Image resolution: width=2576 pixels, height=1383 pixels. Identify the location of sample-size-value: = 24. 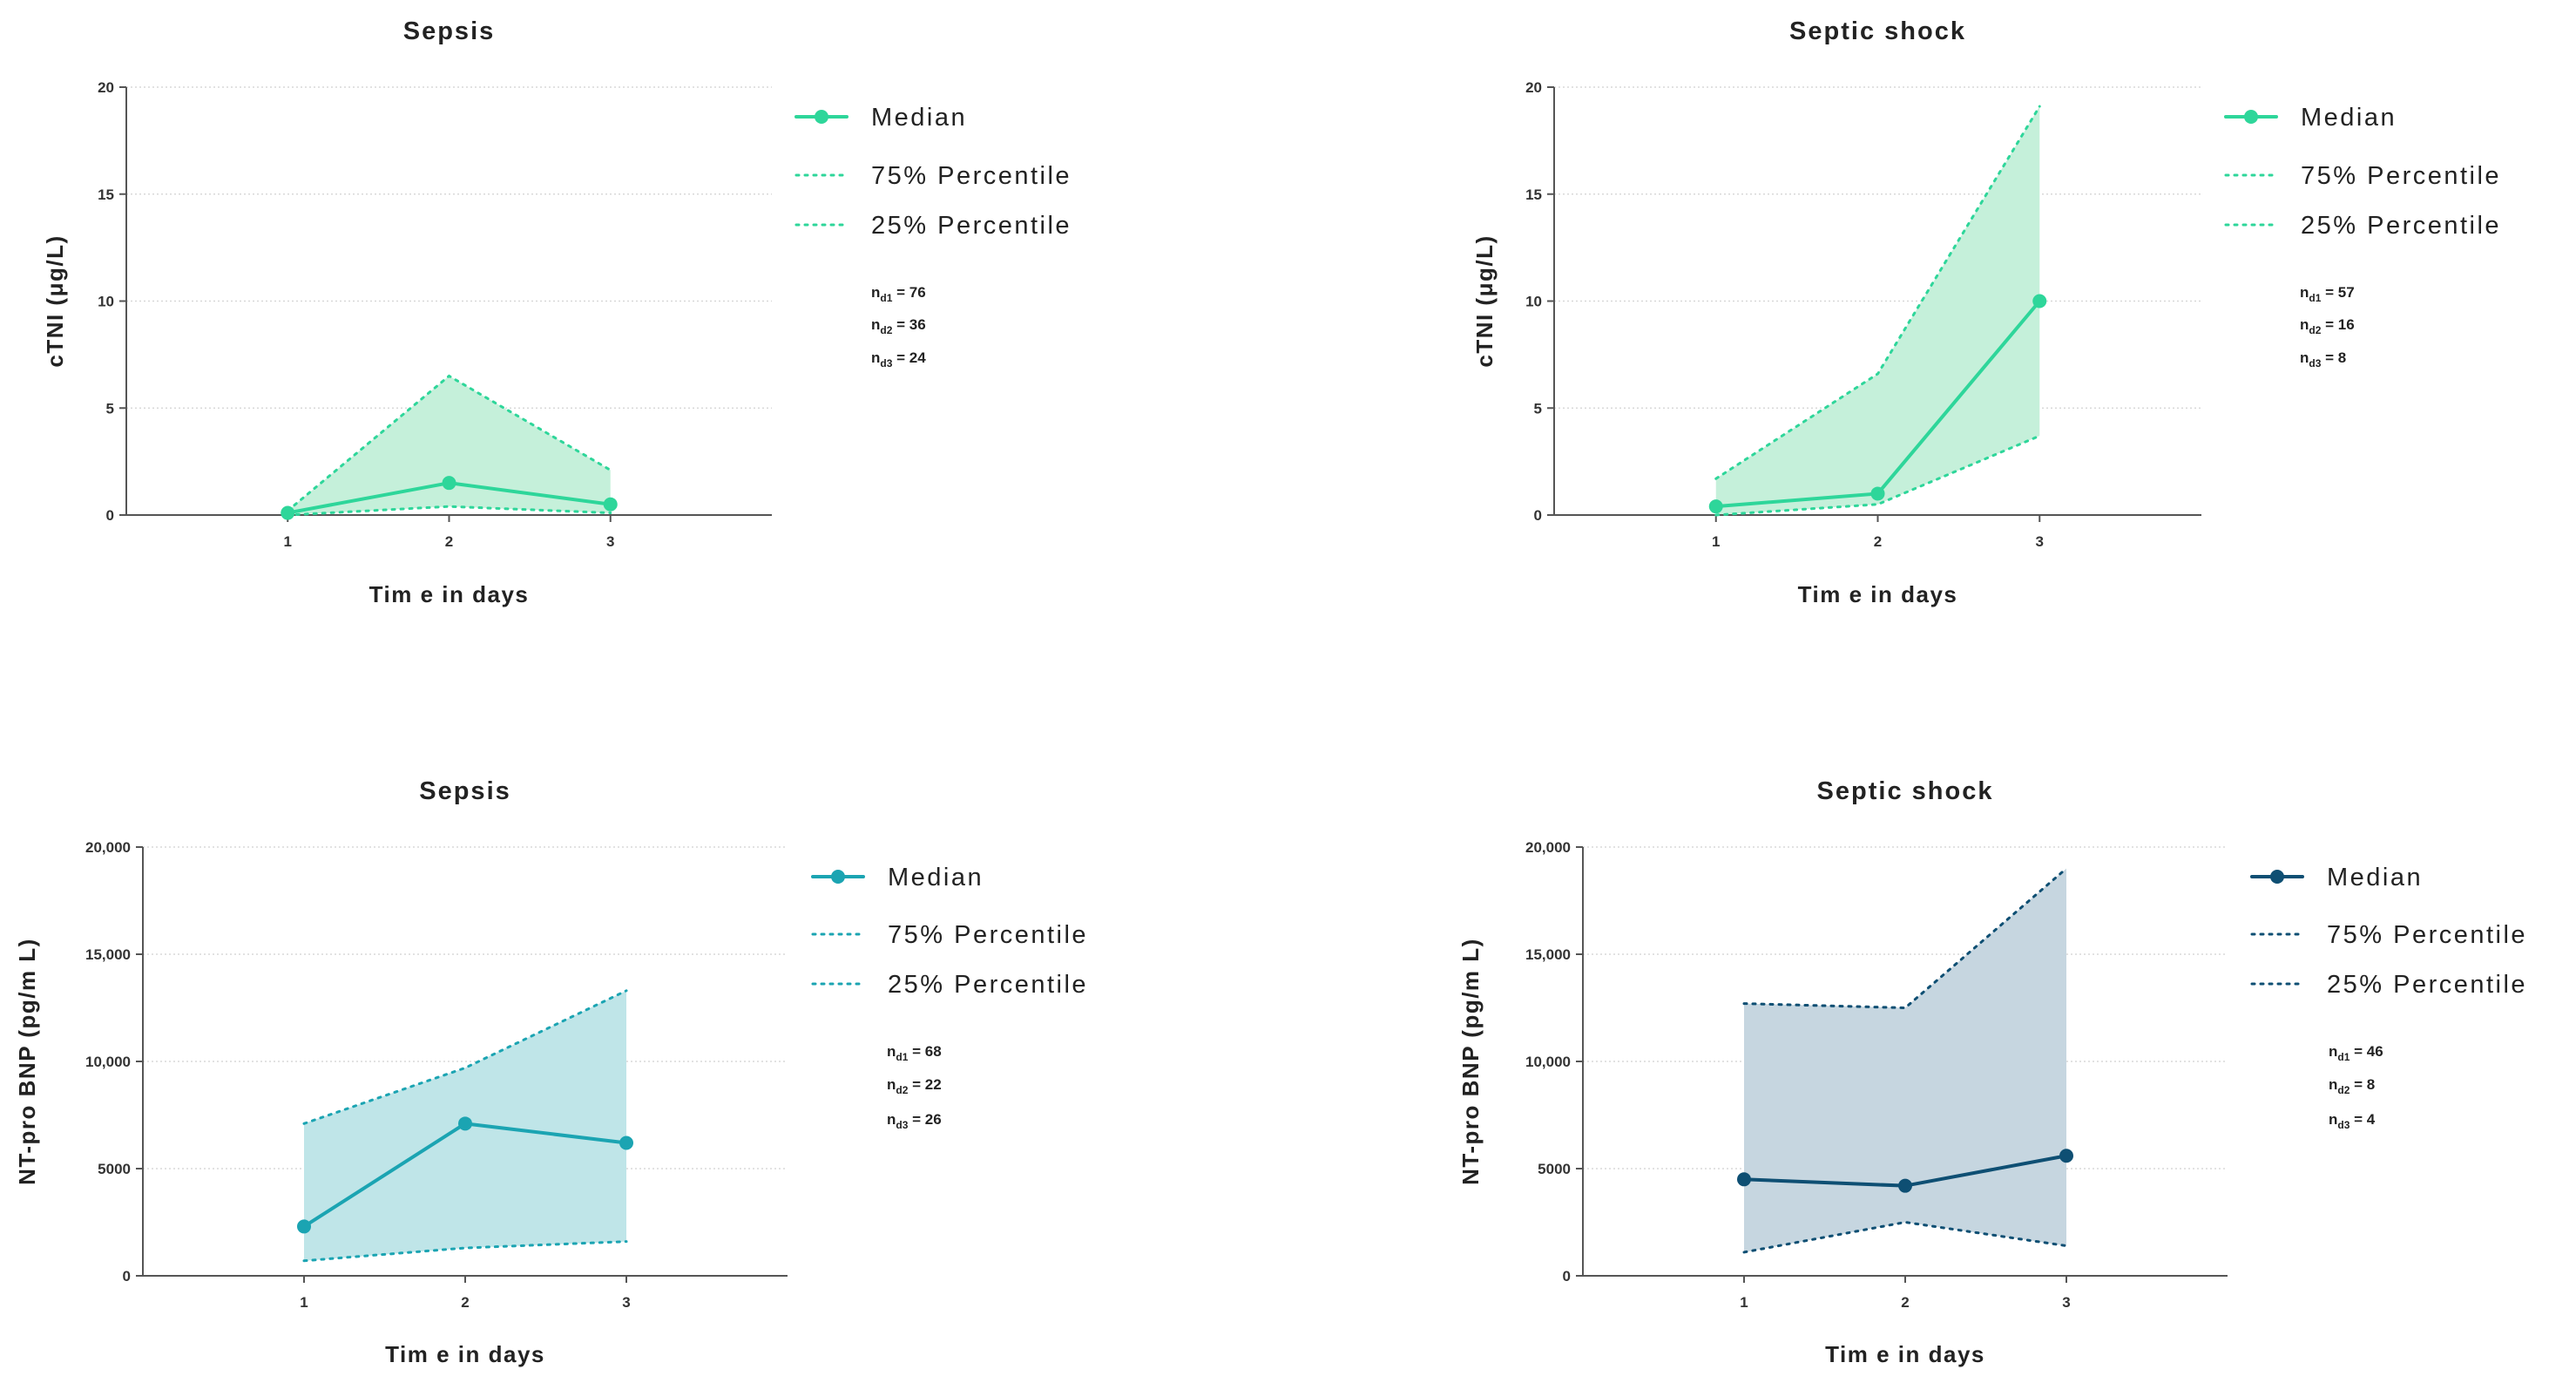
(909, 357).